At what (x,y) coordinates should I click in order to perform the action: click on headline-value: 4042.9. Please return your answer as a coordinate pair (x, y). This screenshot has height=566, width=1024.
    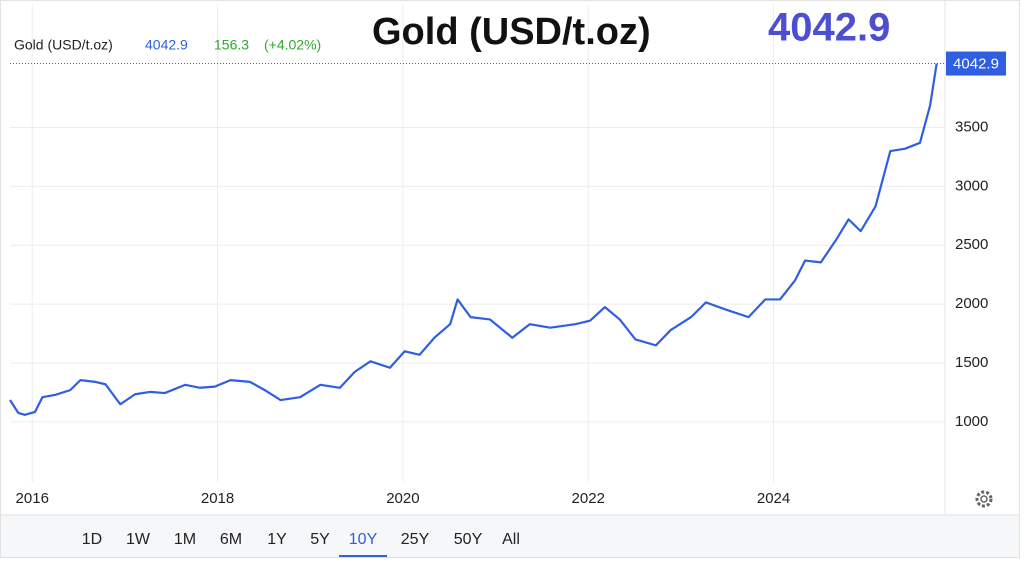
    Looking at the image, I should click on (829, 28).